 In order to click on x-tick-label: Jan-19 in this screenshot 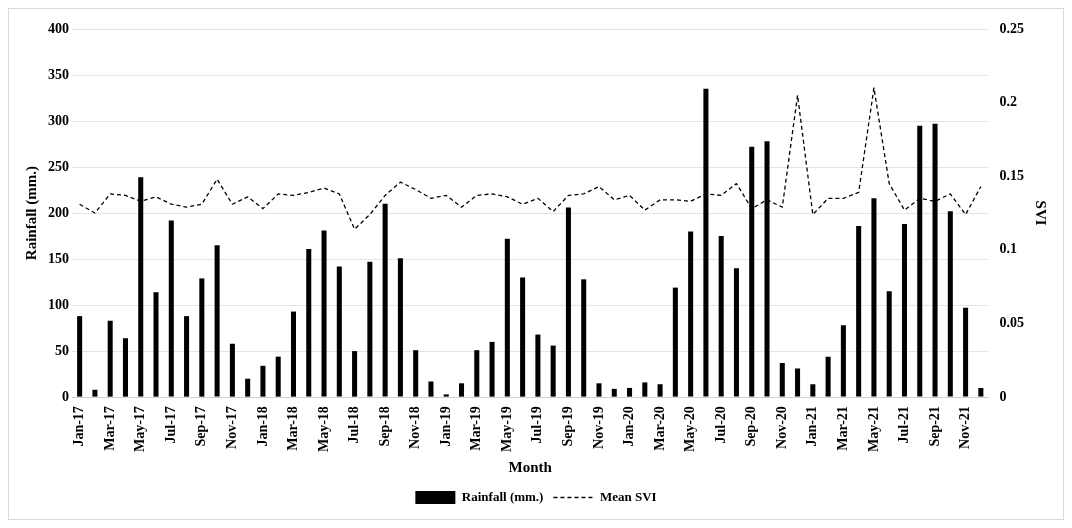, I will do `click(445, 426)`.